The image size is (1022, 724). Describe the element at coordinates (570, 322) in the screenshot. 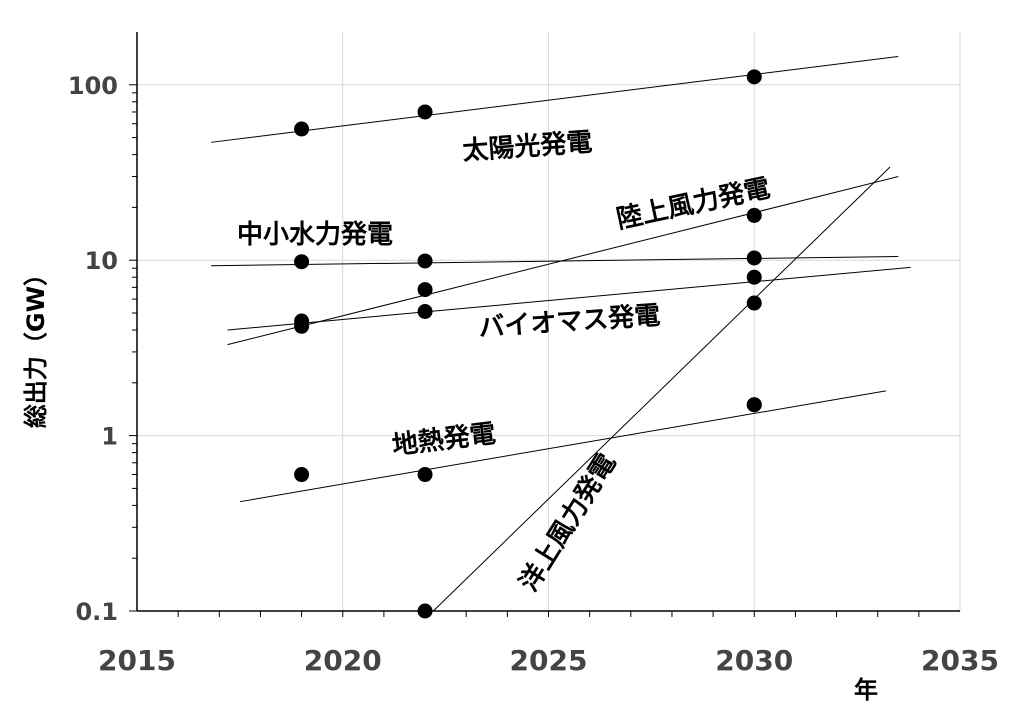

I see `series-label: バイオマス発電` at that location.